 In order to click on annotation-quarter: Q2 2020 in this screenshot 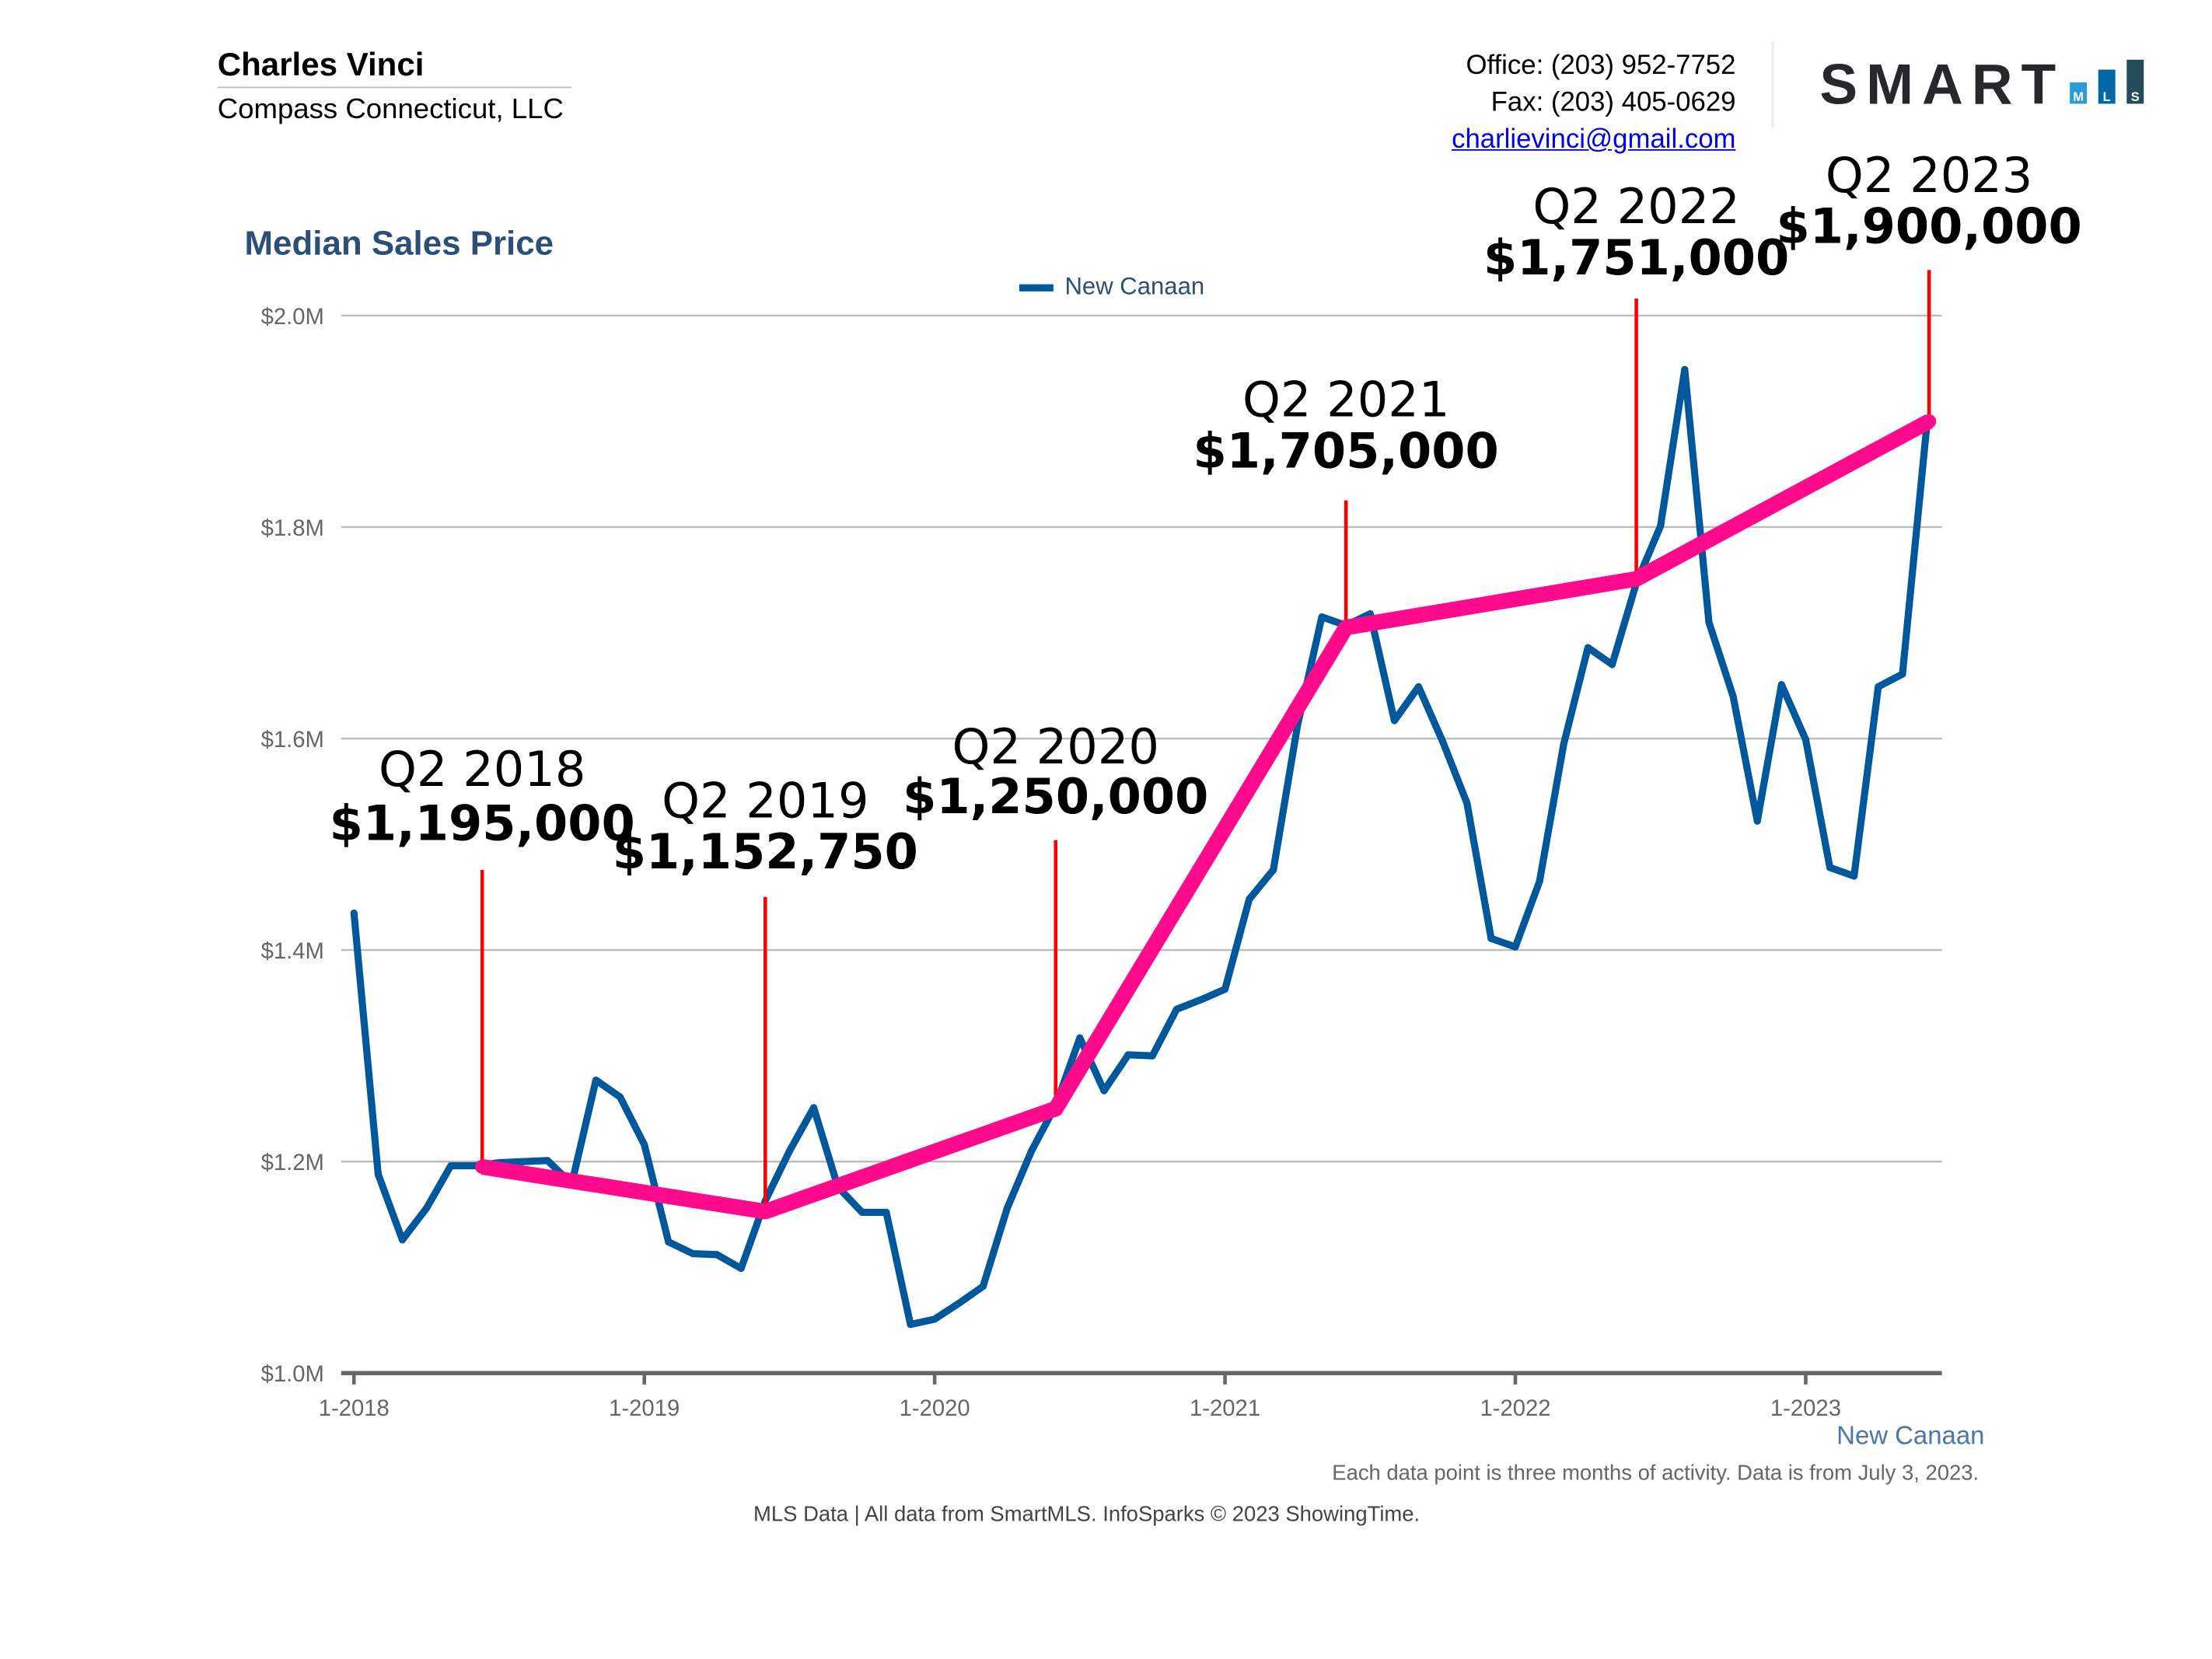, I will do `click(1055, 746)`.